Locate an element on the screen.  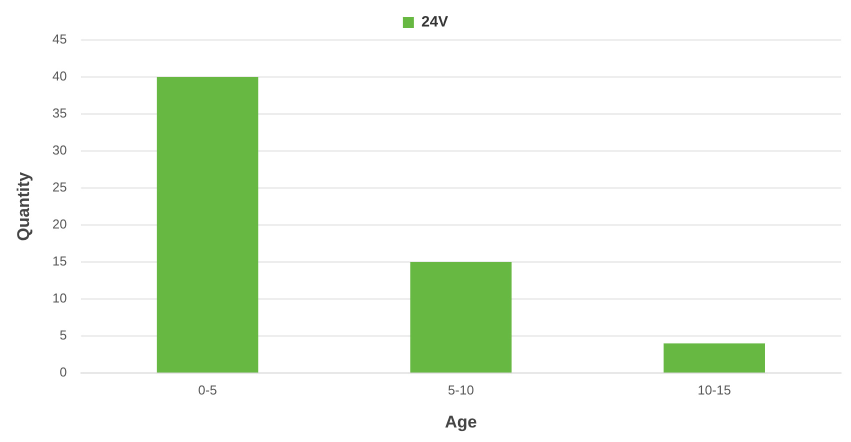
y-tick-label: 40 is located at coordinates (59, 76).